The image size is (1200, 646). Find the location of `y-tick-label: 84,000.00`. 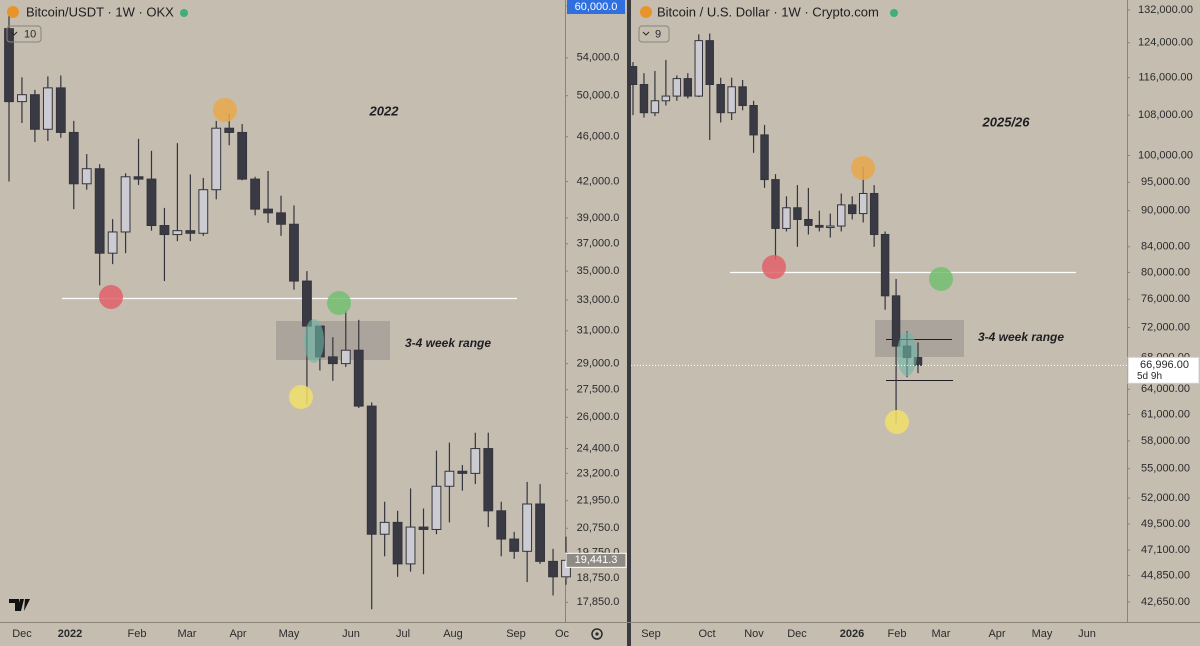

y-tick-label: 84,000.00 is located at coordinates (1165, 247).